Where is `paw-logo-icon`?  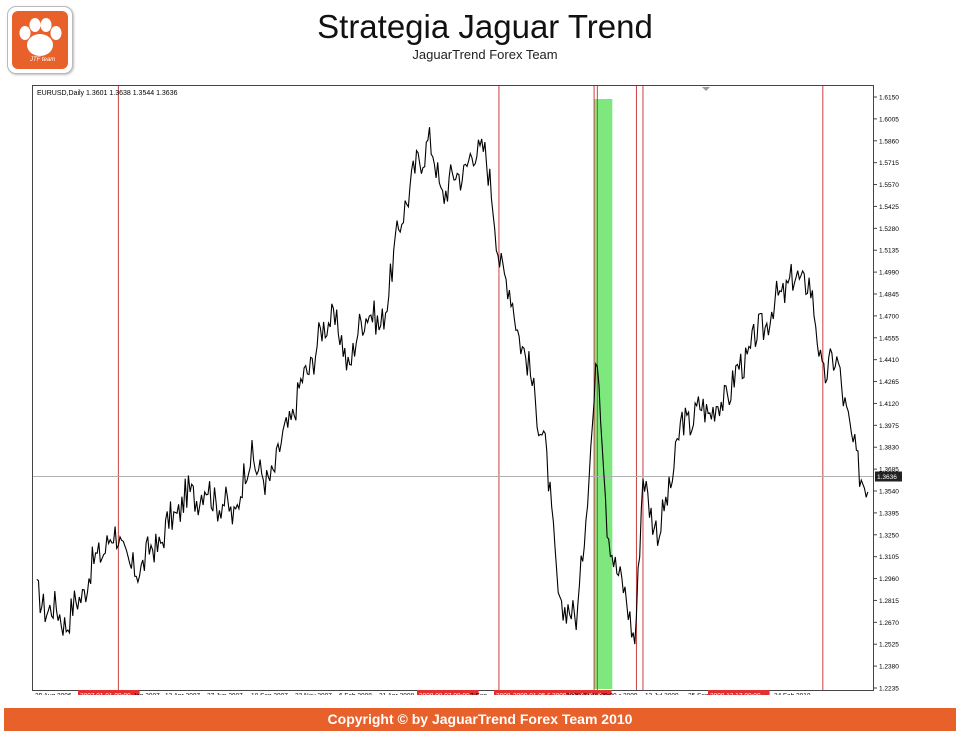 paw-logo-icon is located at coordinates (40, 40).